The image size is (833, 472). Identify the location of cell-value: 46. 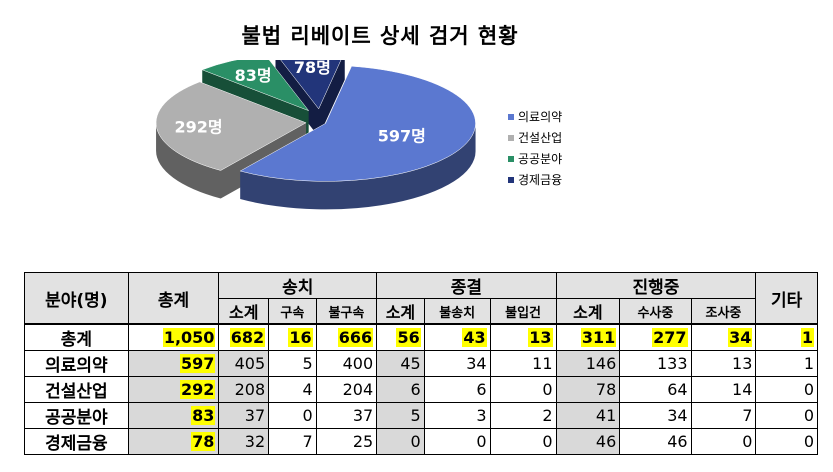
(606, 441).